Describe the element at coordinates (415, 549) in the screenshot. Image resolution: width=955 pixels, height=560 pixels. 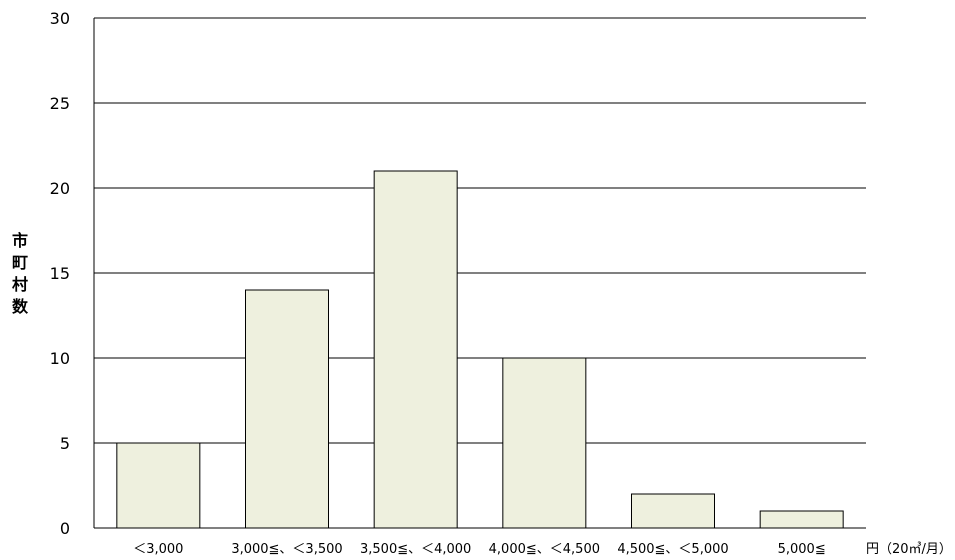
I see `x-tick-label-2: 3,500≦、＜4,000` at that location.